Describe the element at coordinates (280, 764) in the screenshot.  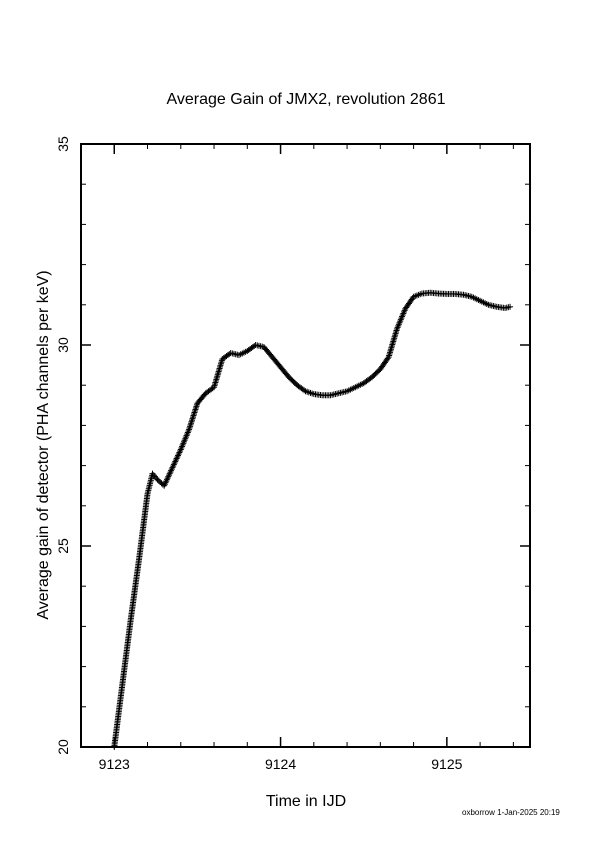
I see `x-tick-label: 9124` at that location.